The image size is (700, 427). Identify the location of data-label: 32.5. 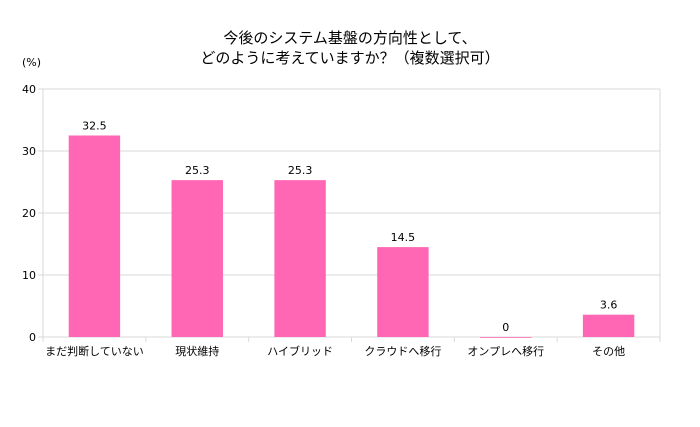
(94, 126).